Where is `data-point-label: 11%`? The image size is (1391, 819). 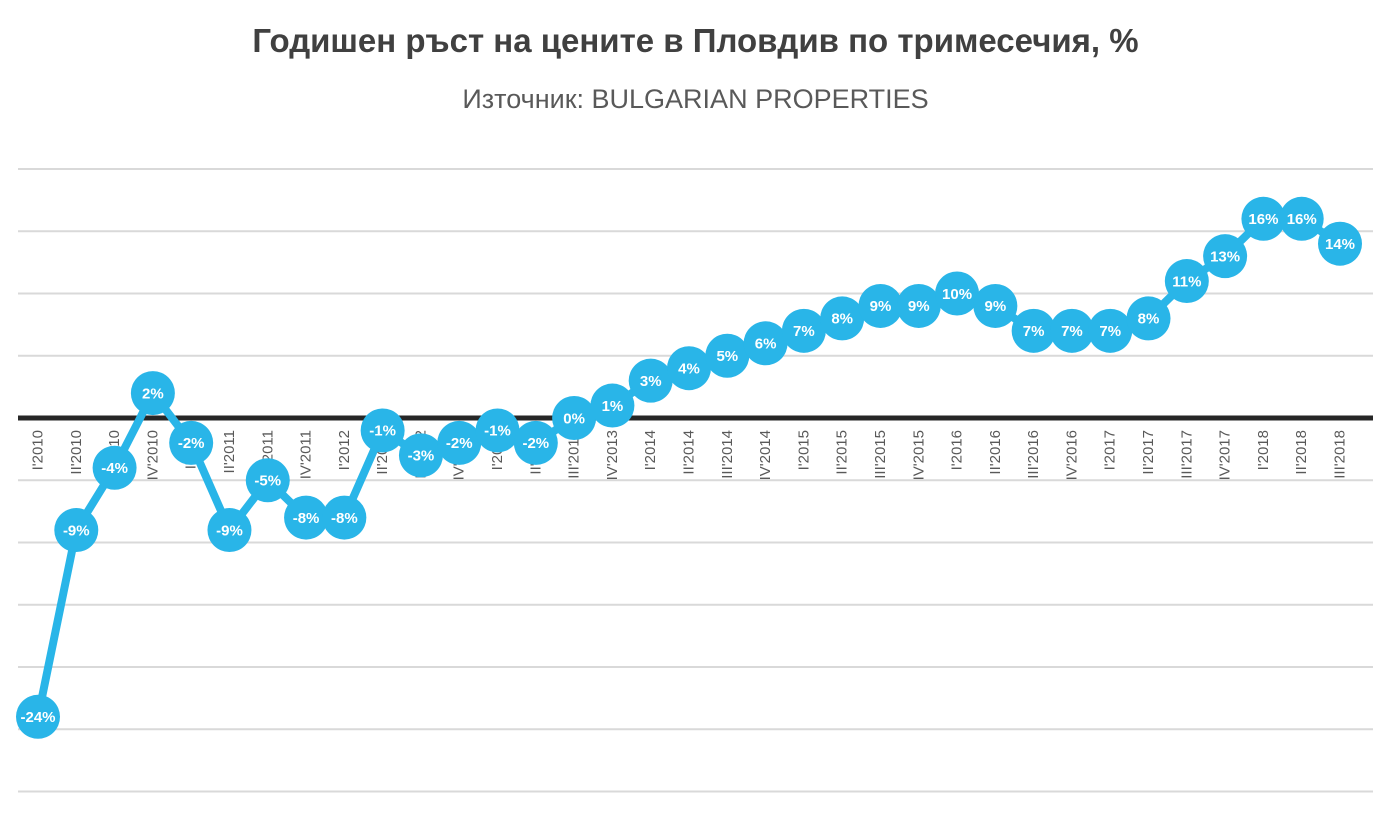
data-point-label: 11% is located at coordinates (1186, 281).